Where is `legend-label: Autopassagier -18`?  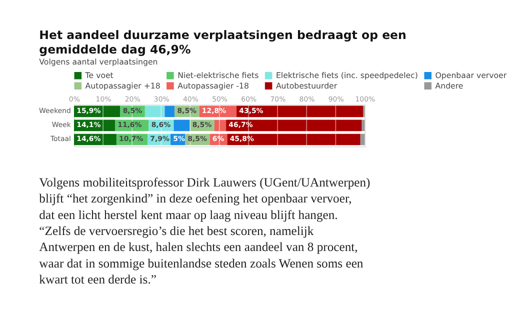
legend-label: Autopassagier -18 is located at coordinates (213, 85).